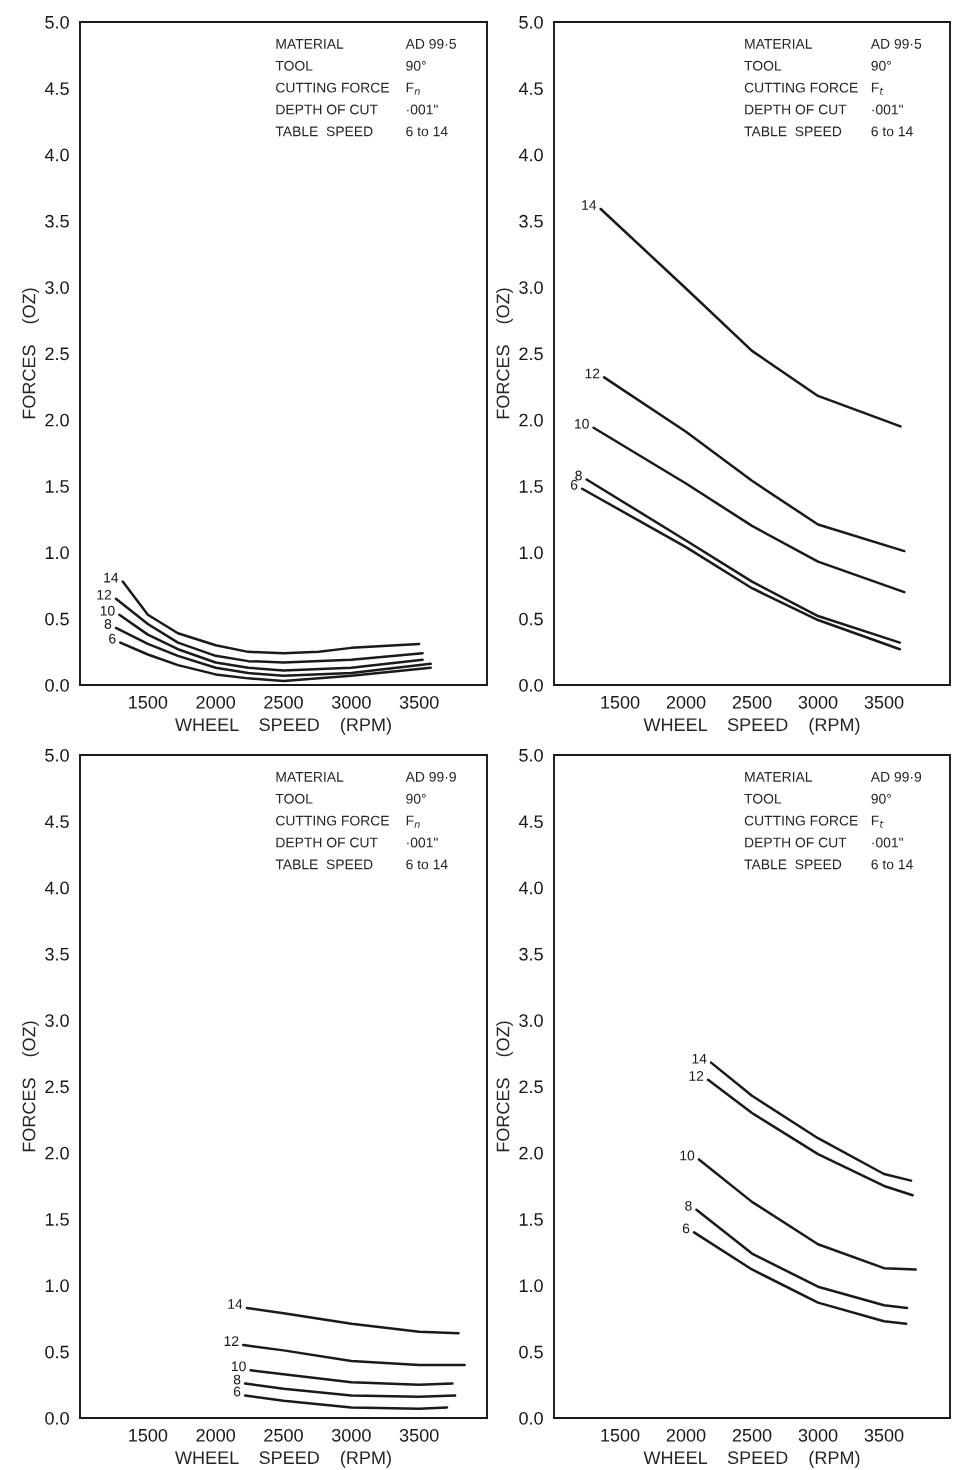  I want to click on series-label: 6, so click(112, 638).